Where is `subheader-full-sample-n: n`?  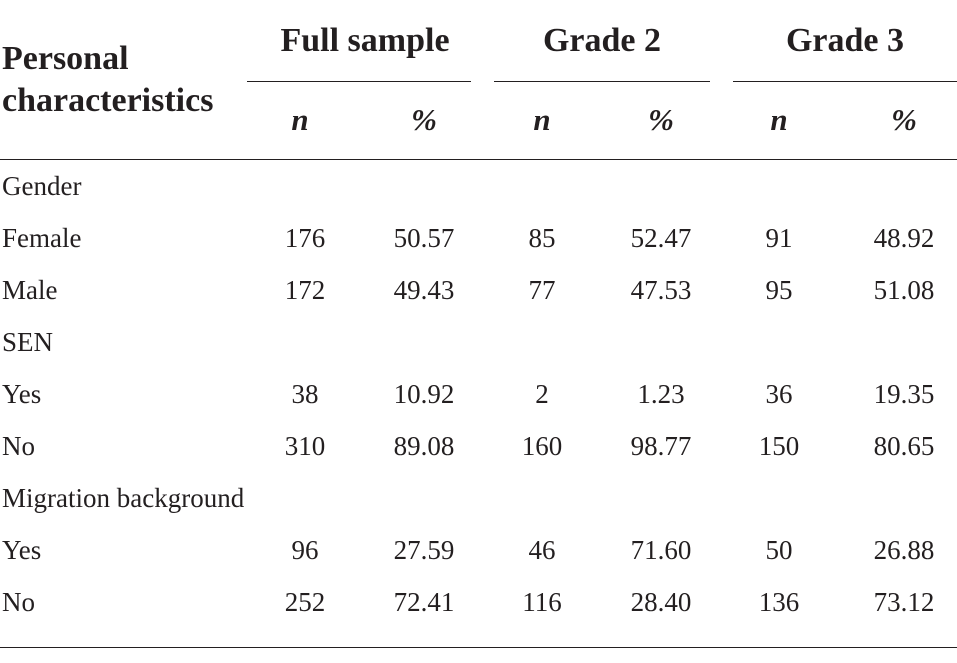 subheader-full-sample-n: n is located at coordinates (300, 119).